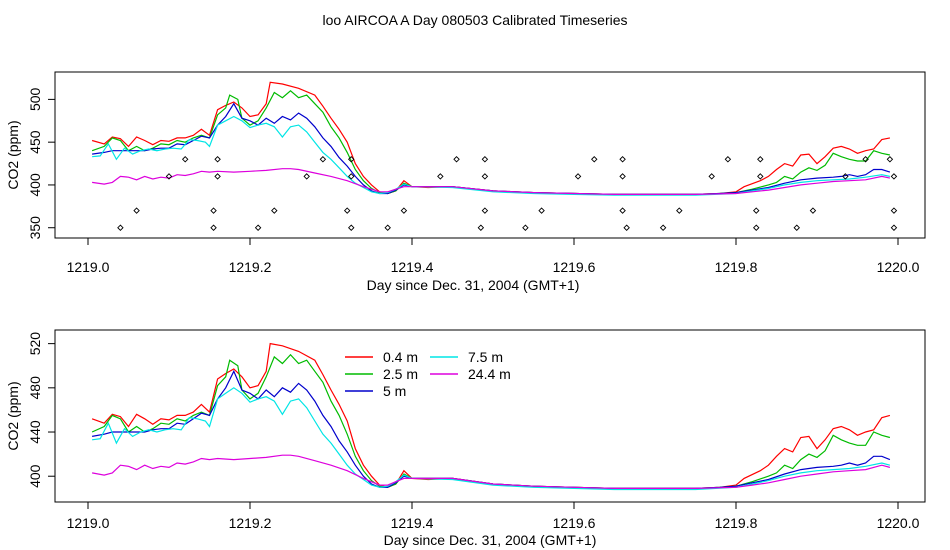 This screenshot has height=550, width=950. What do you see at coordinates (13, 415) in the screenshot?
I see `y-axis-label-bottom: CO2 (ppm)` at bounding box center [13, 415].